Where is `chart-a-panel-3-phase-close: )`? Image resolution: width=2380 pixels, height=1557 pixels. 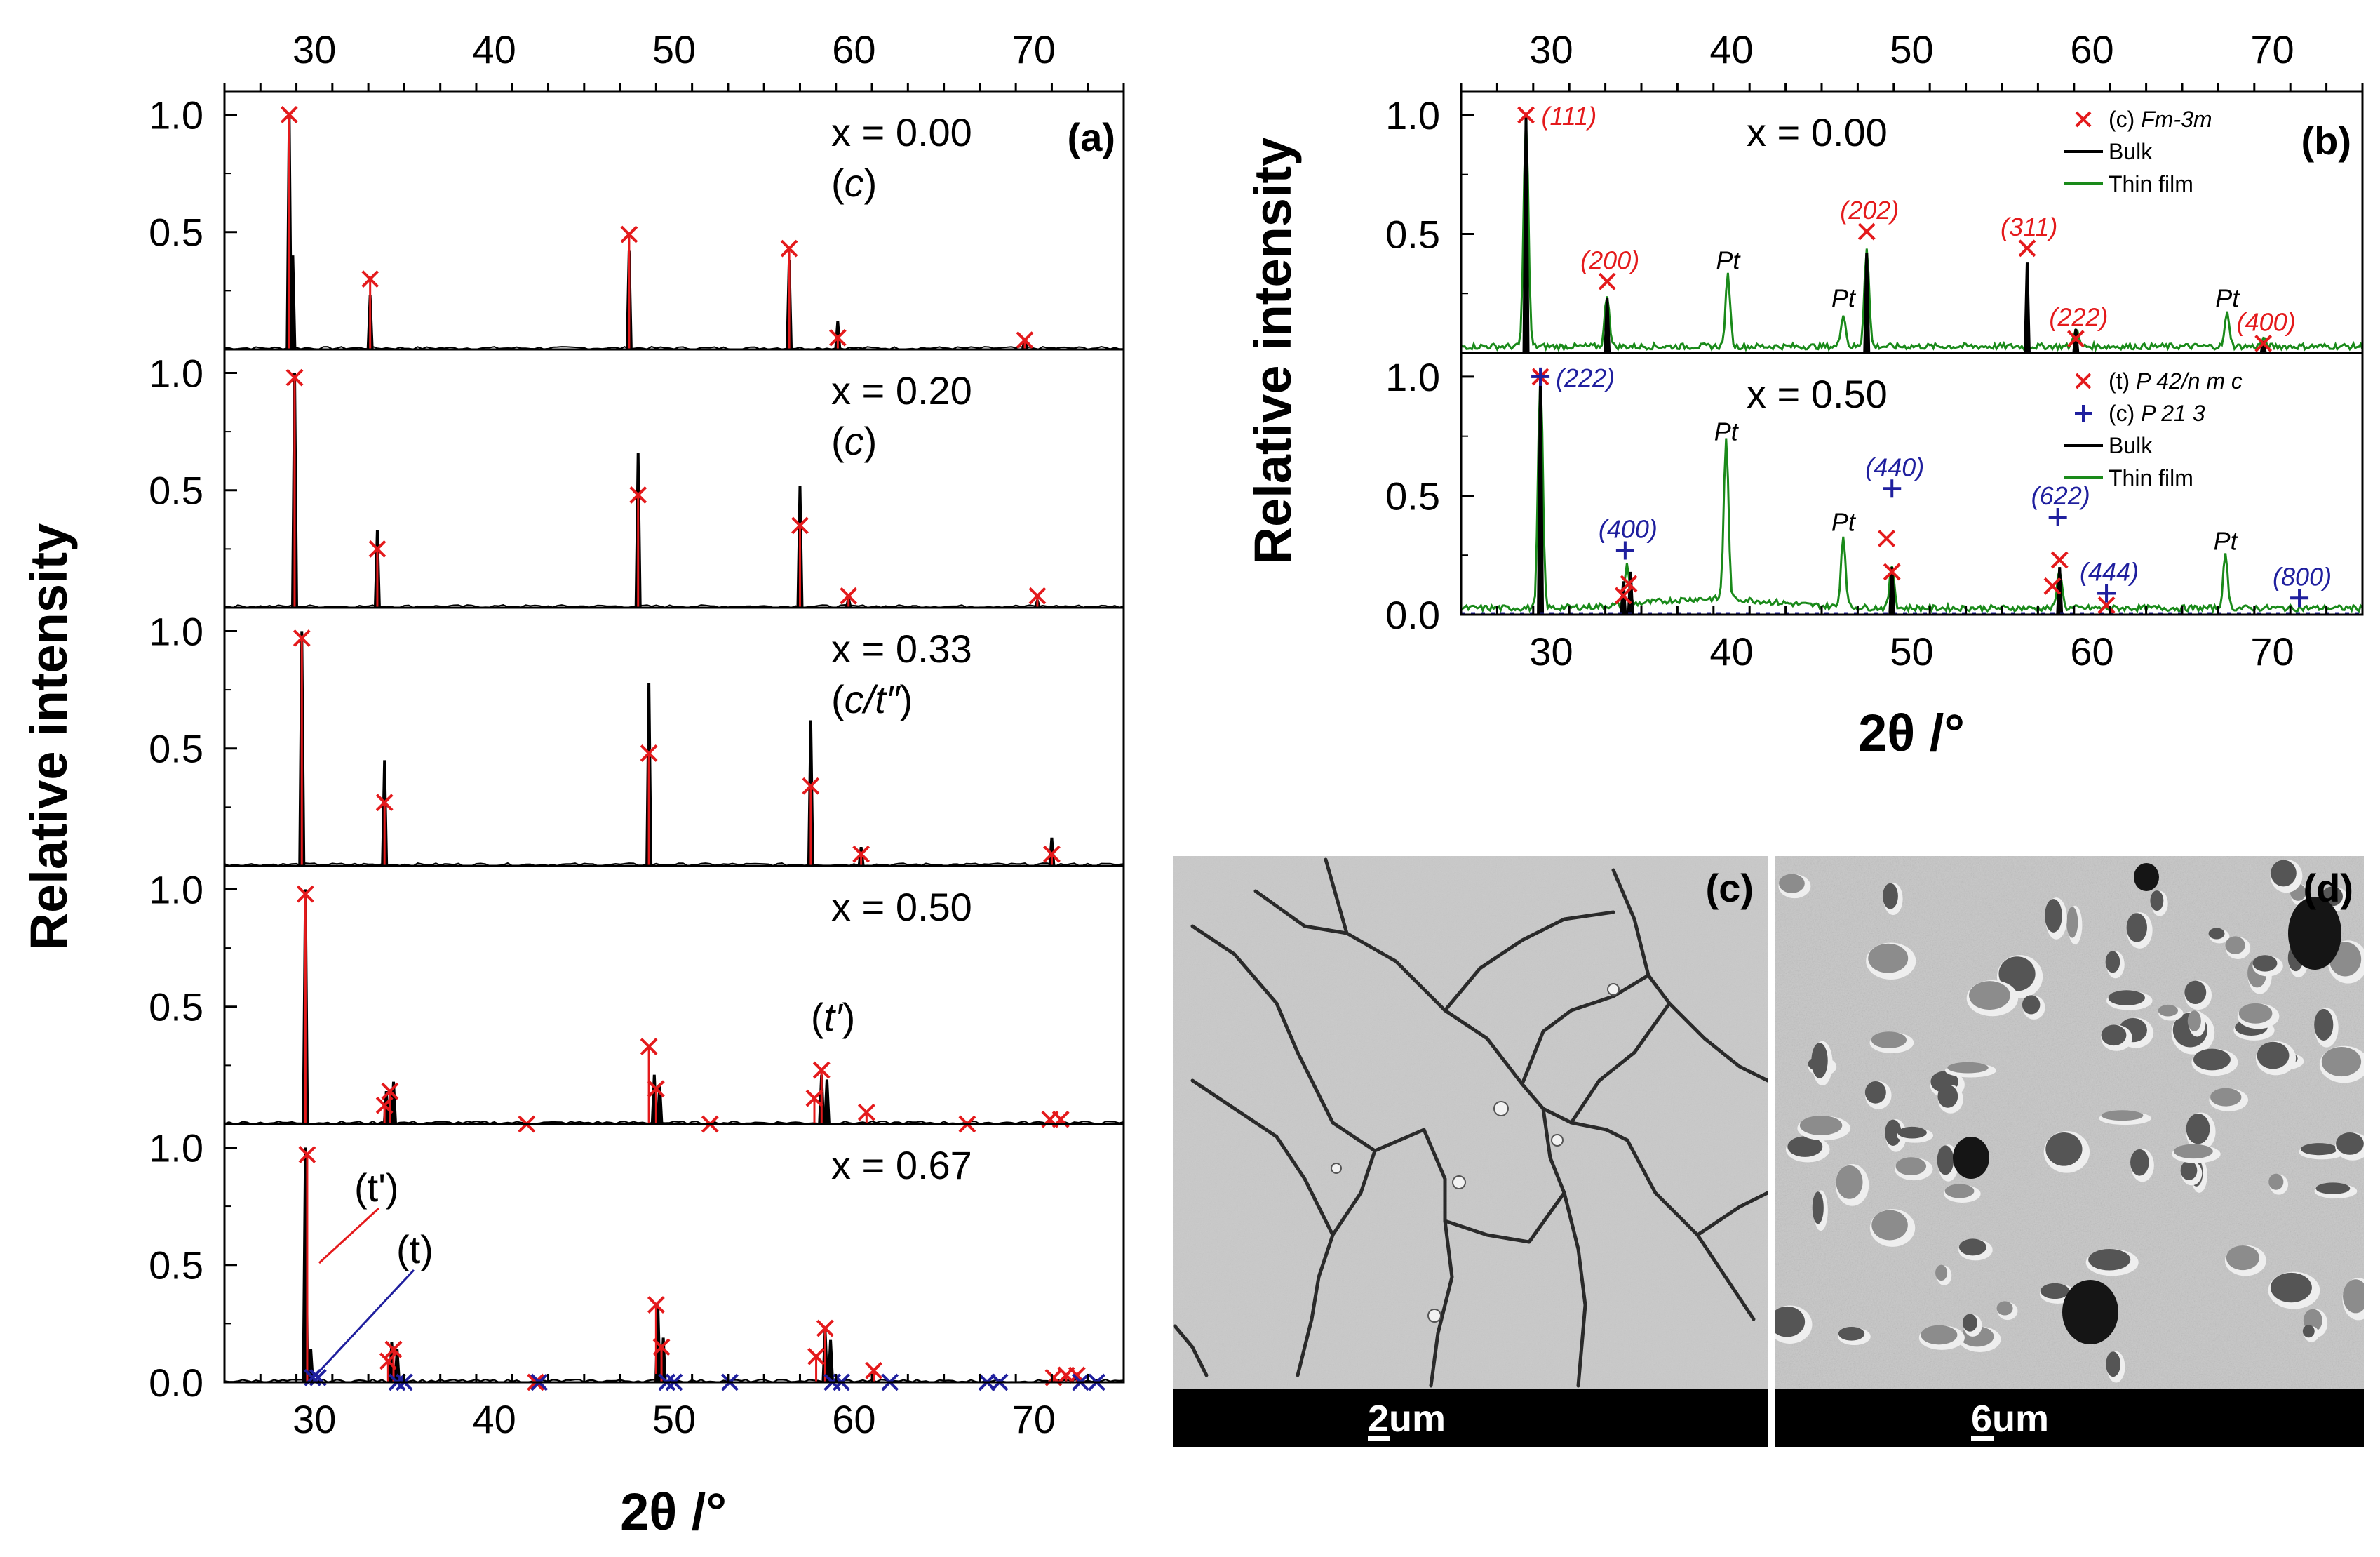 chart-a-panel-3-phase-close: ) is located at coordinates (849, 1017).